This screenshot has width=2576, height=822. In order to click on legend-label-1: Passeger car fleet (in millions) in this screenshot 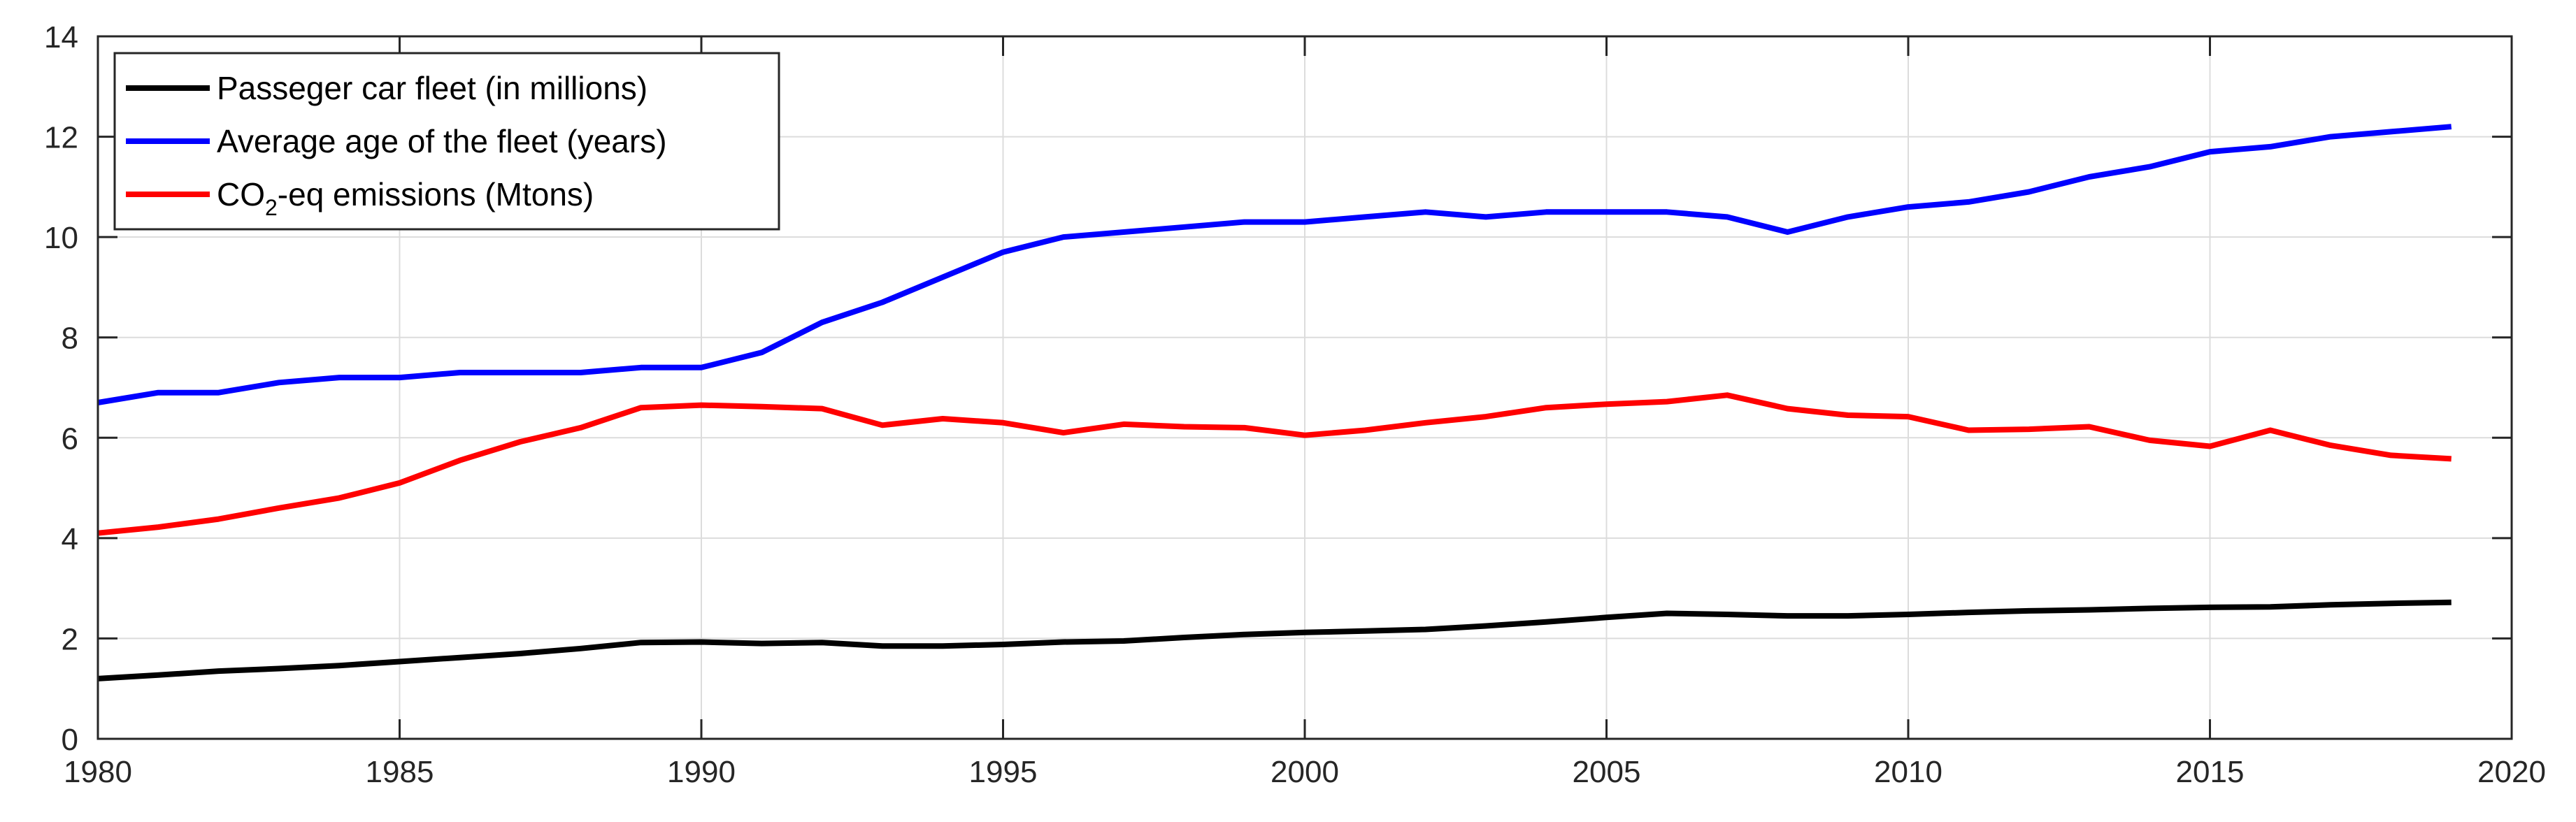, I will do `click(432, 88)`.